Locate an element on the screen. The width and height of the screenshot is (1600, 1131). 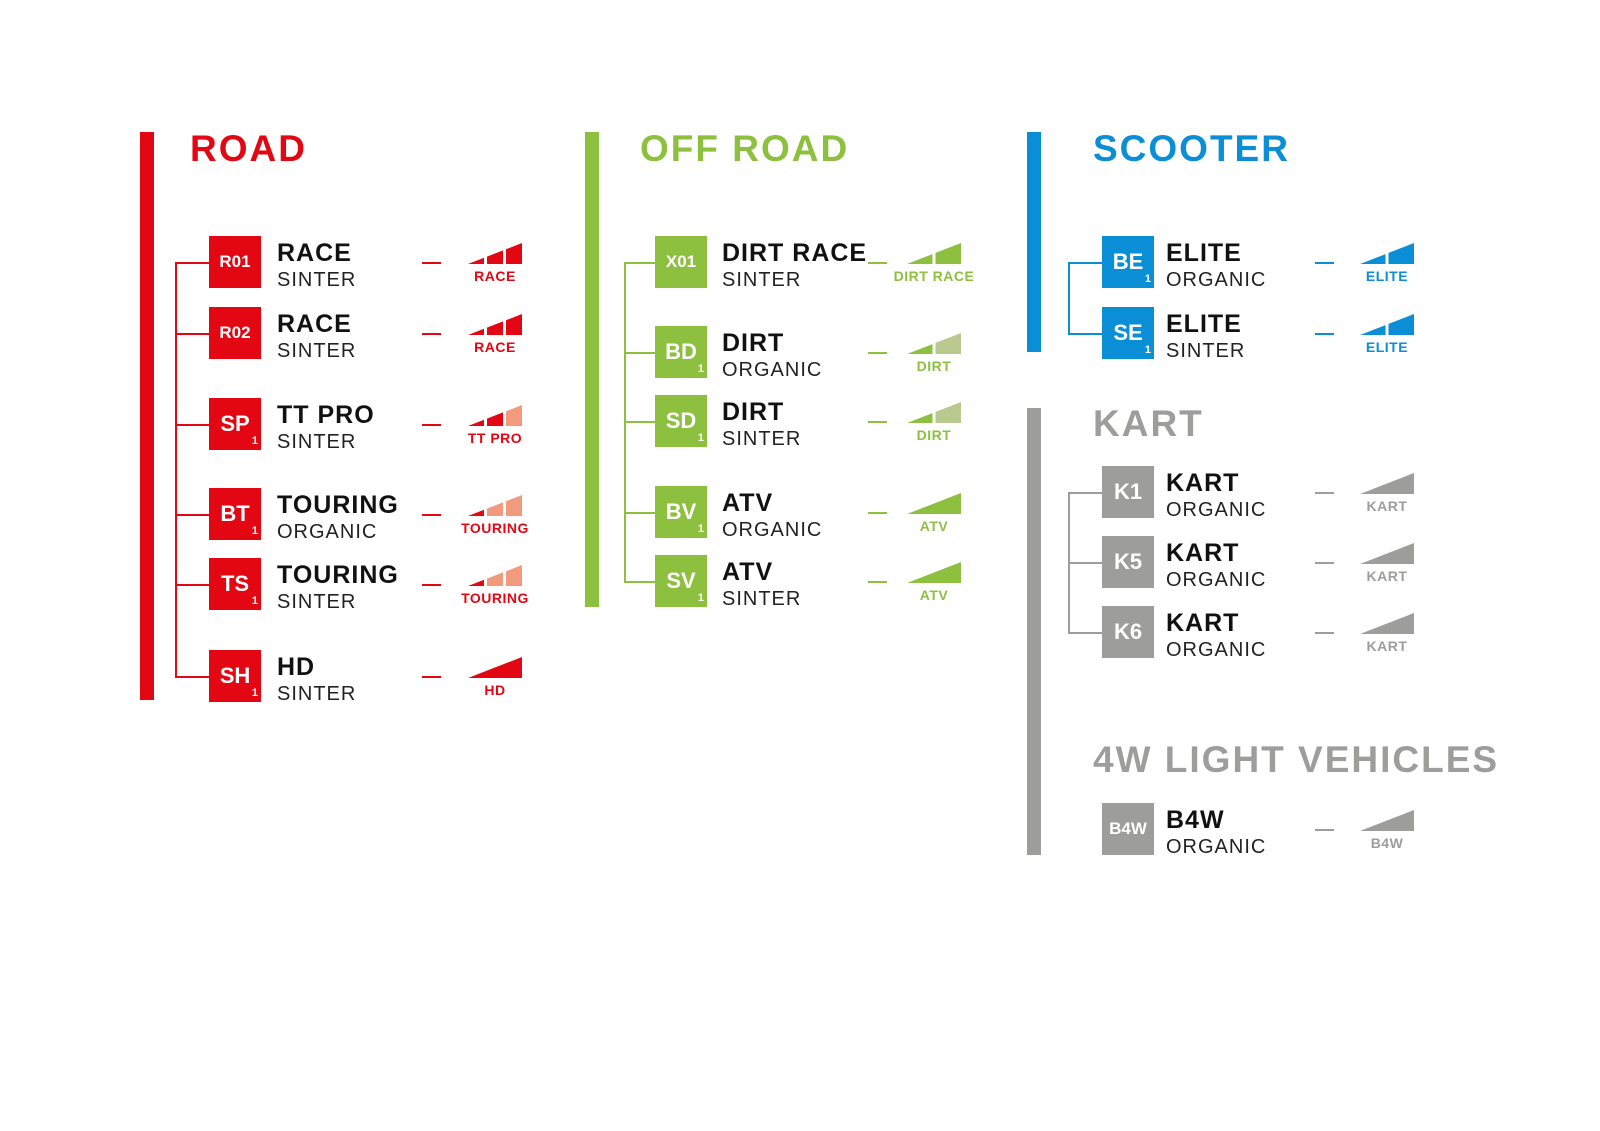
product-code: BV is located at coordinates (681, 511).